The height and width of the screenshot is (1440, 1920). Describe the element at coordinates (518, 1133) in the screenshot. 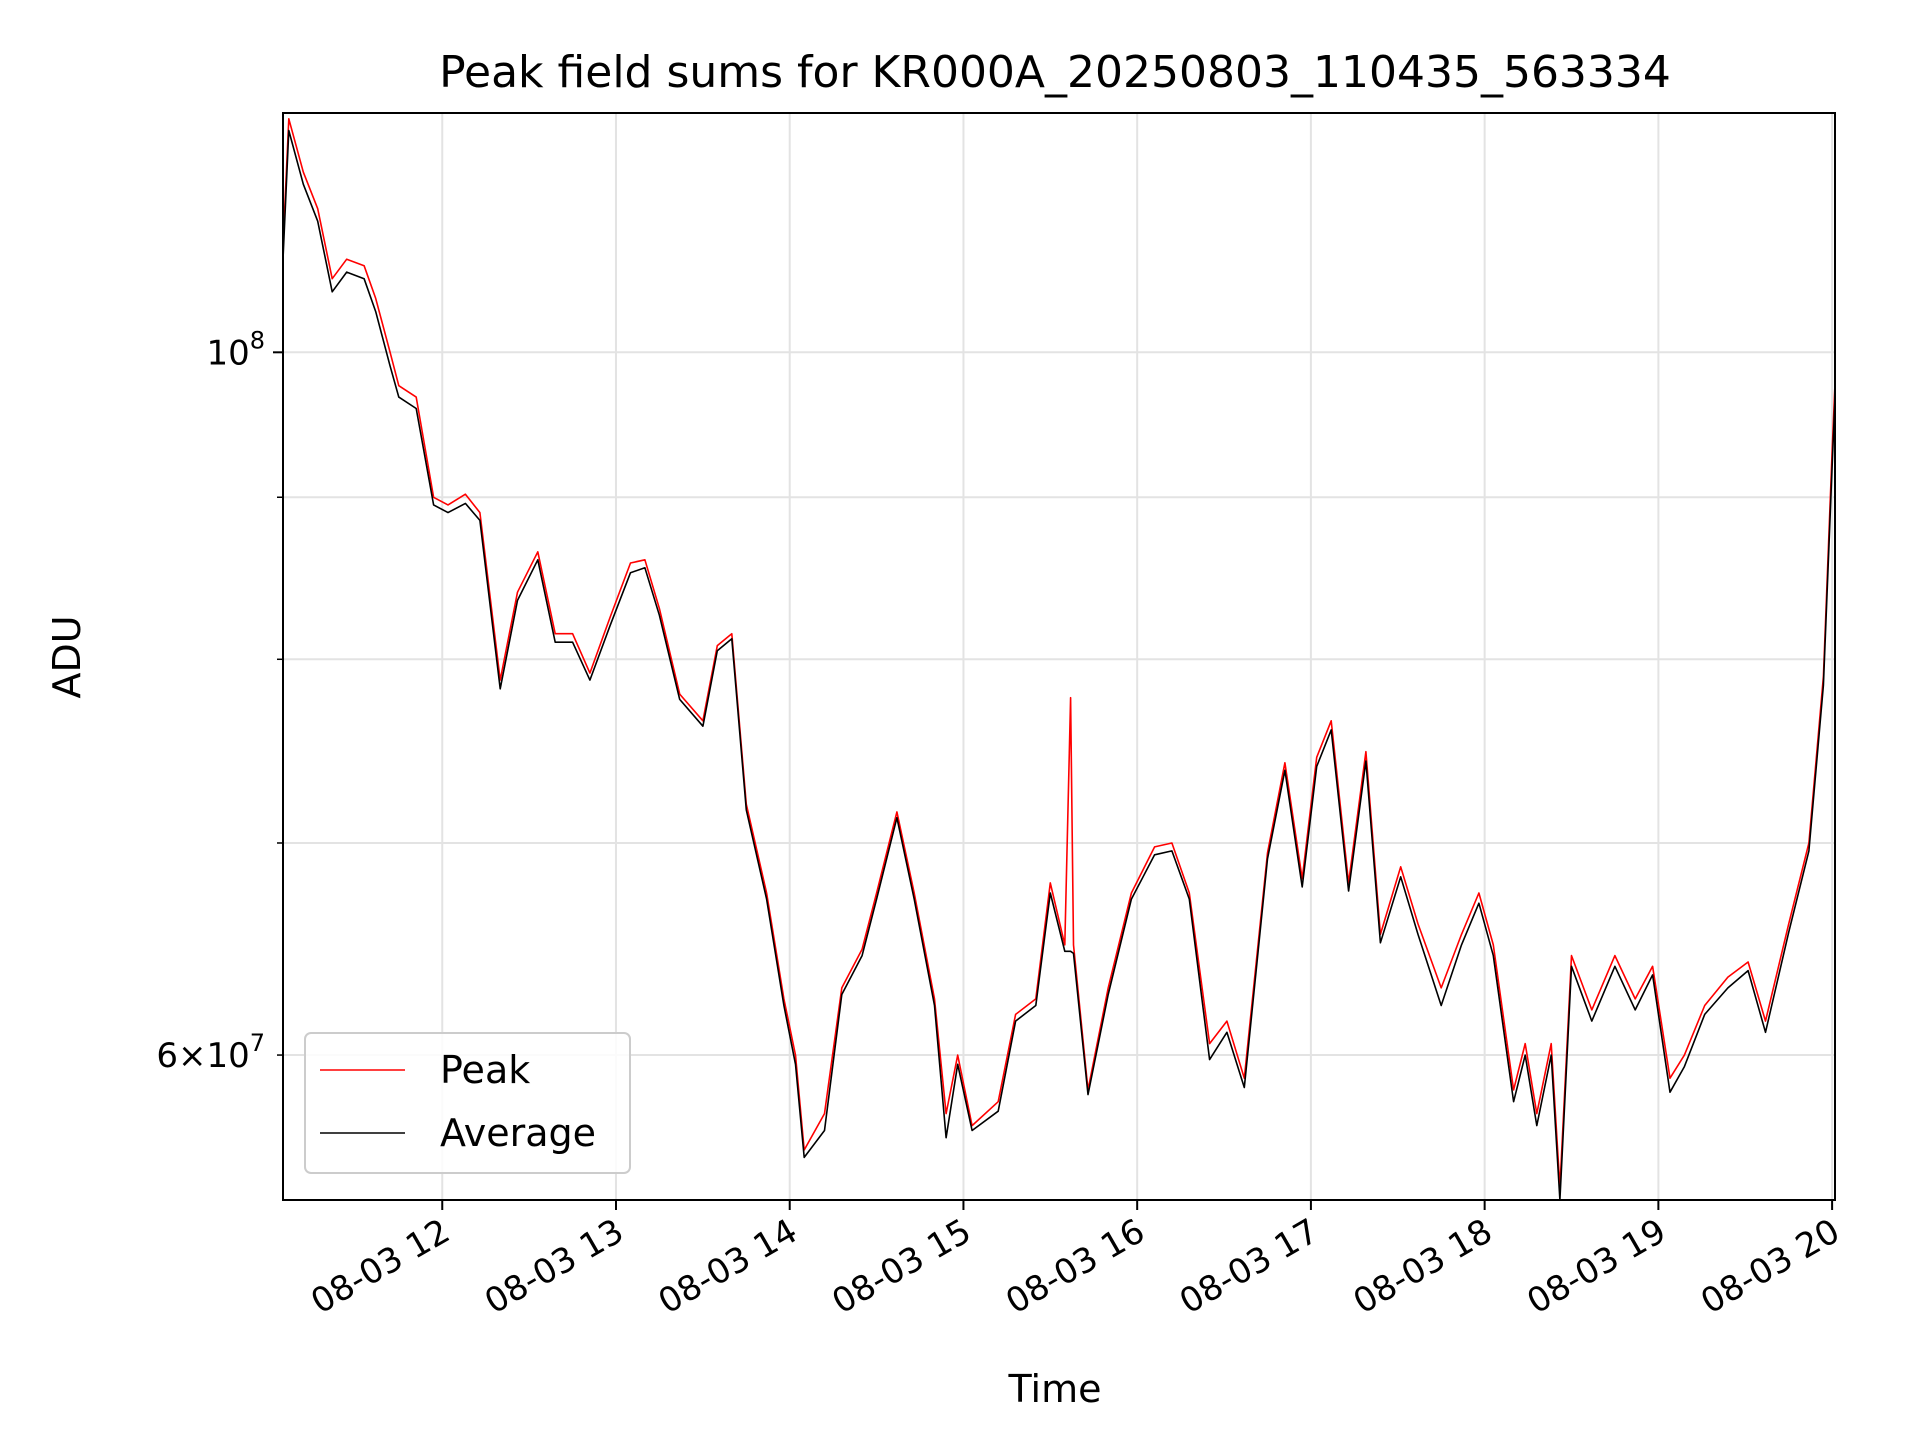

I see `legend-label-average: Average` at that location.